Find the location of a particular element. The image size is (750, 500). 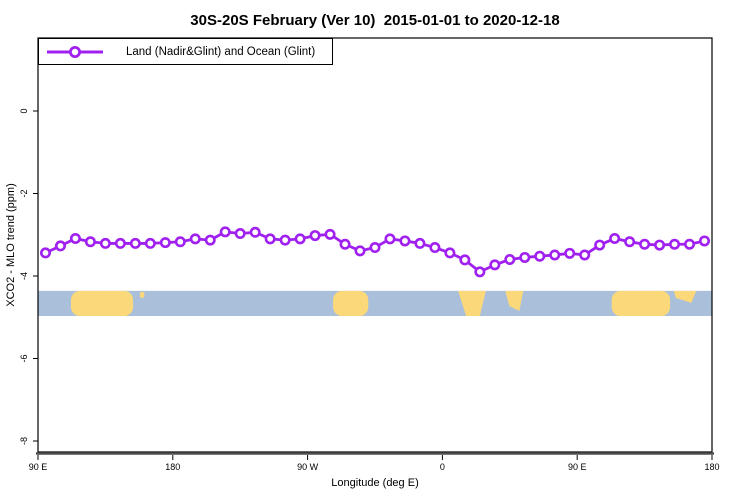

legend-label: Land (Nadir&Glint) and Ocean (Glint) is located at coordinates (221, 51).